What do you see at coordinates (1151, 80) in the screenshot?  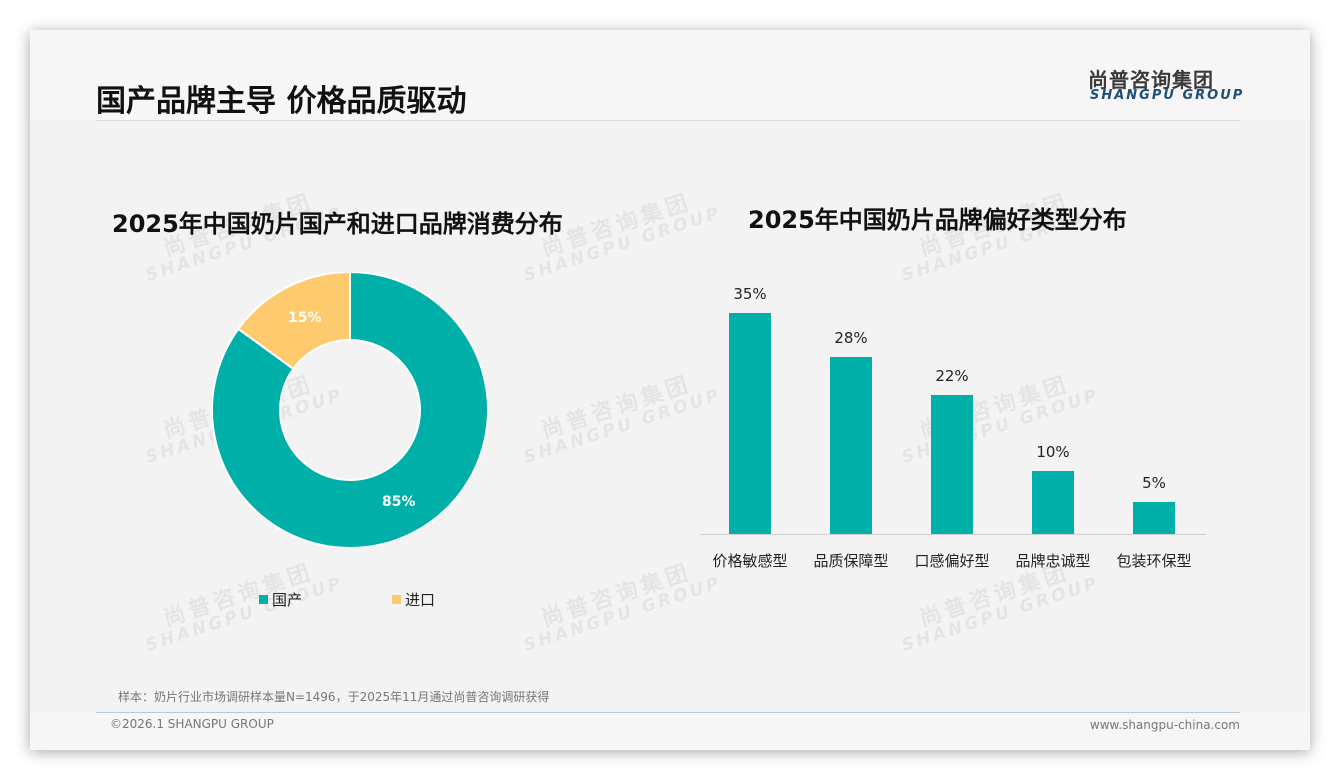 I see `logo-cn: 尚普咨询集团` at bounding box center [1151, 80].